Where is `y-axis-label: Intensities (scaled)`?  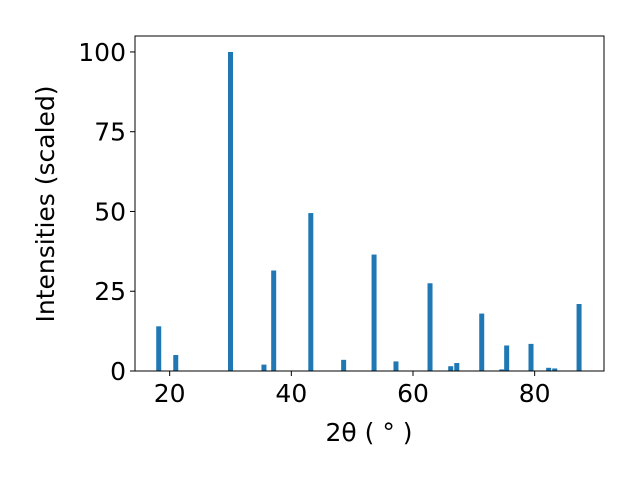
y-axis-label: Intensities (scaled) is located at coordinates (45, 203).